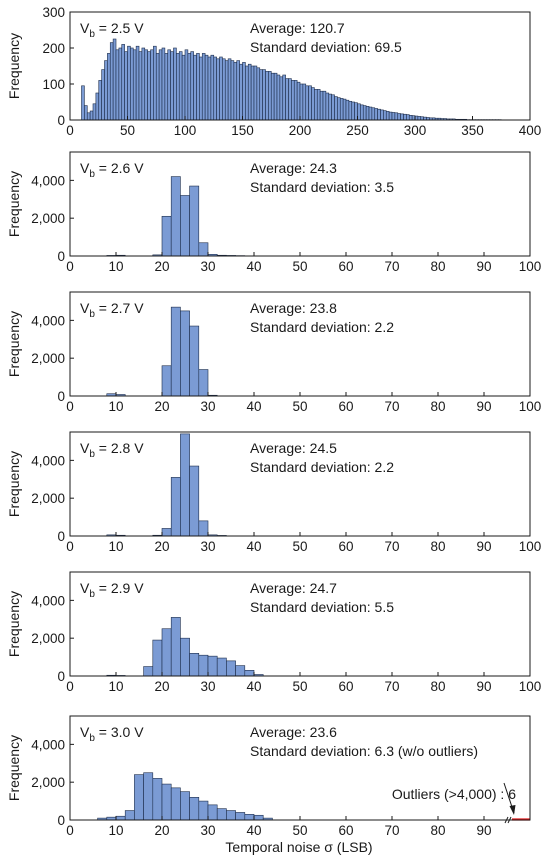 The width and height of the screenshot is (550, 862). I want to click on average-label: Average: 24.7, so click(293, 588).